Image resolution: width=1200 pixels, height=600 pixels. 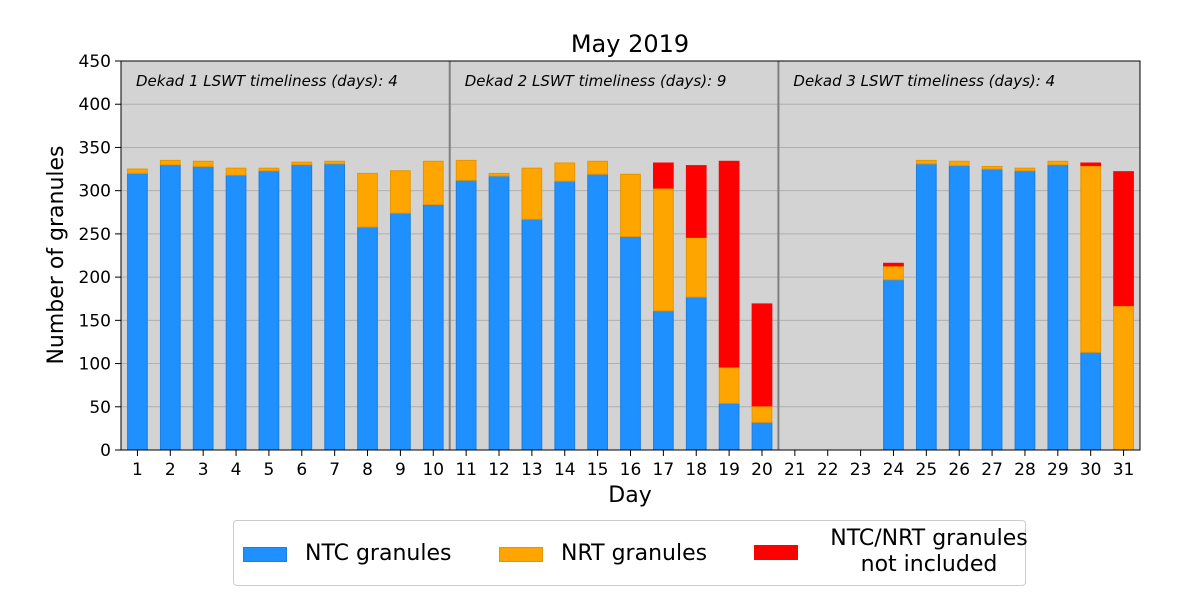 What do you see at coordinates (532, 470) in the screenshot?
I see `x-tick-label: 13` at bounding box center [532, 470].